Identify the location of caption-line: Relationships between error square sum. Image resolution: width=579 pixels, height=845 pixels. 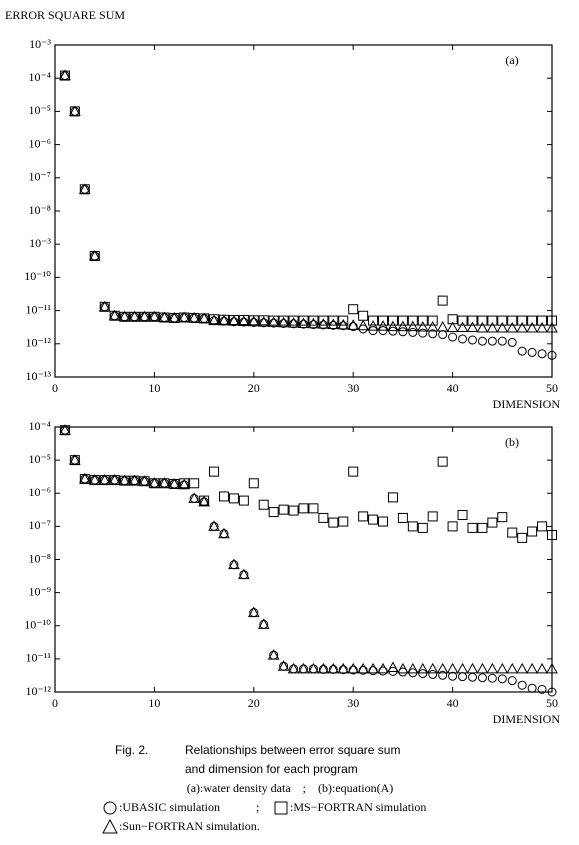
(292, 750).